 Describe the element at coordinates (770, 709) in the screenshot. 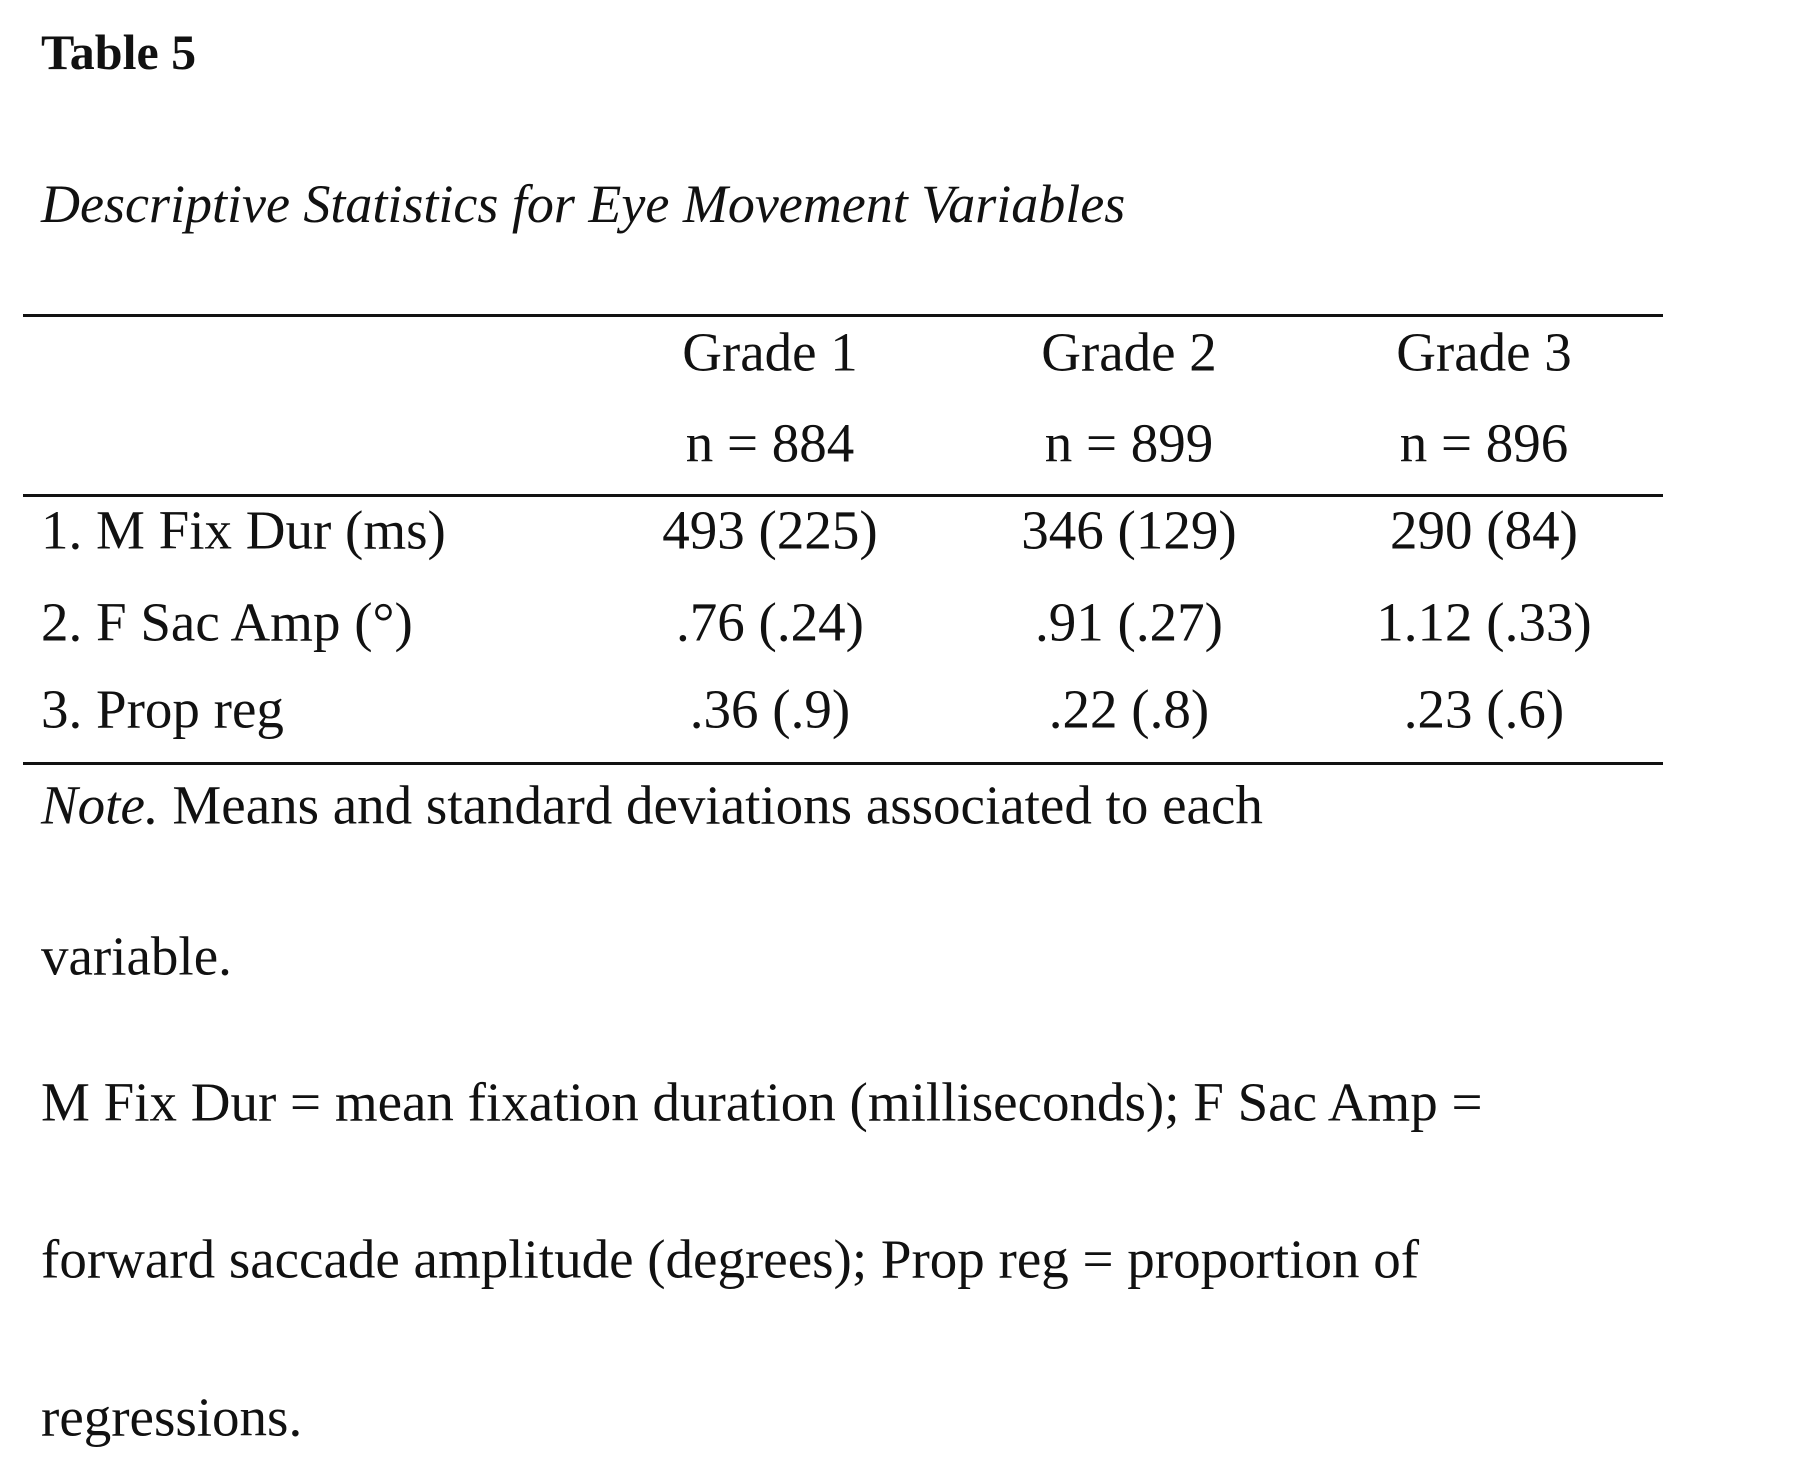

I see `table-cell: .36 (.9)` at that location.